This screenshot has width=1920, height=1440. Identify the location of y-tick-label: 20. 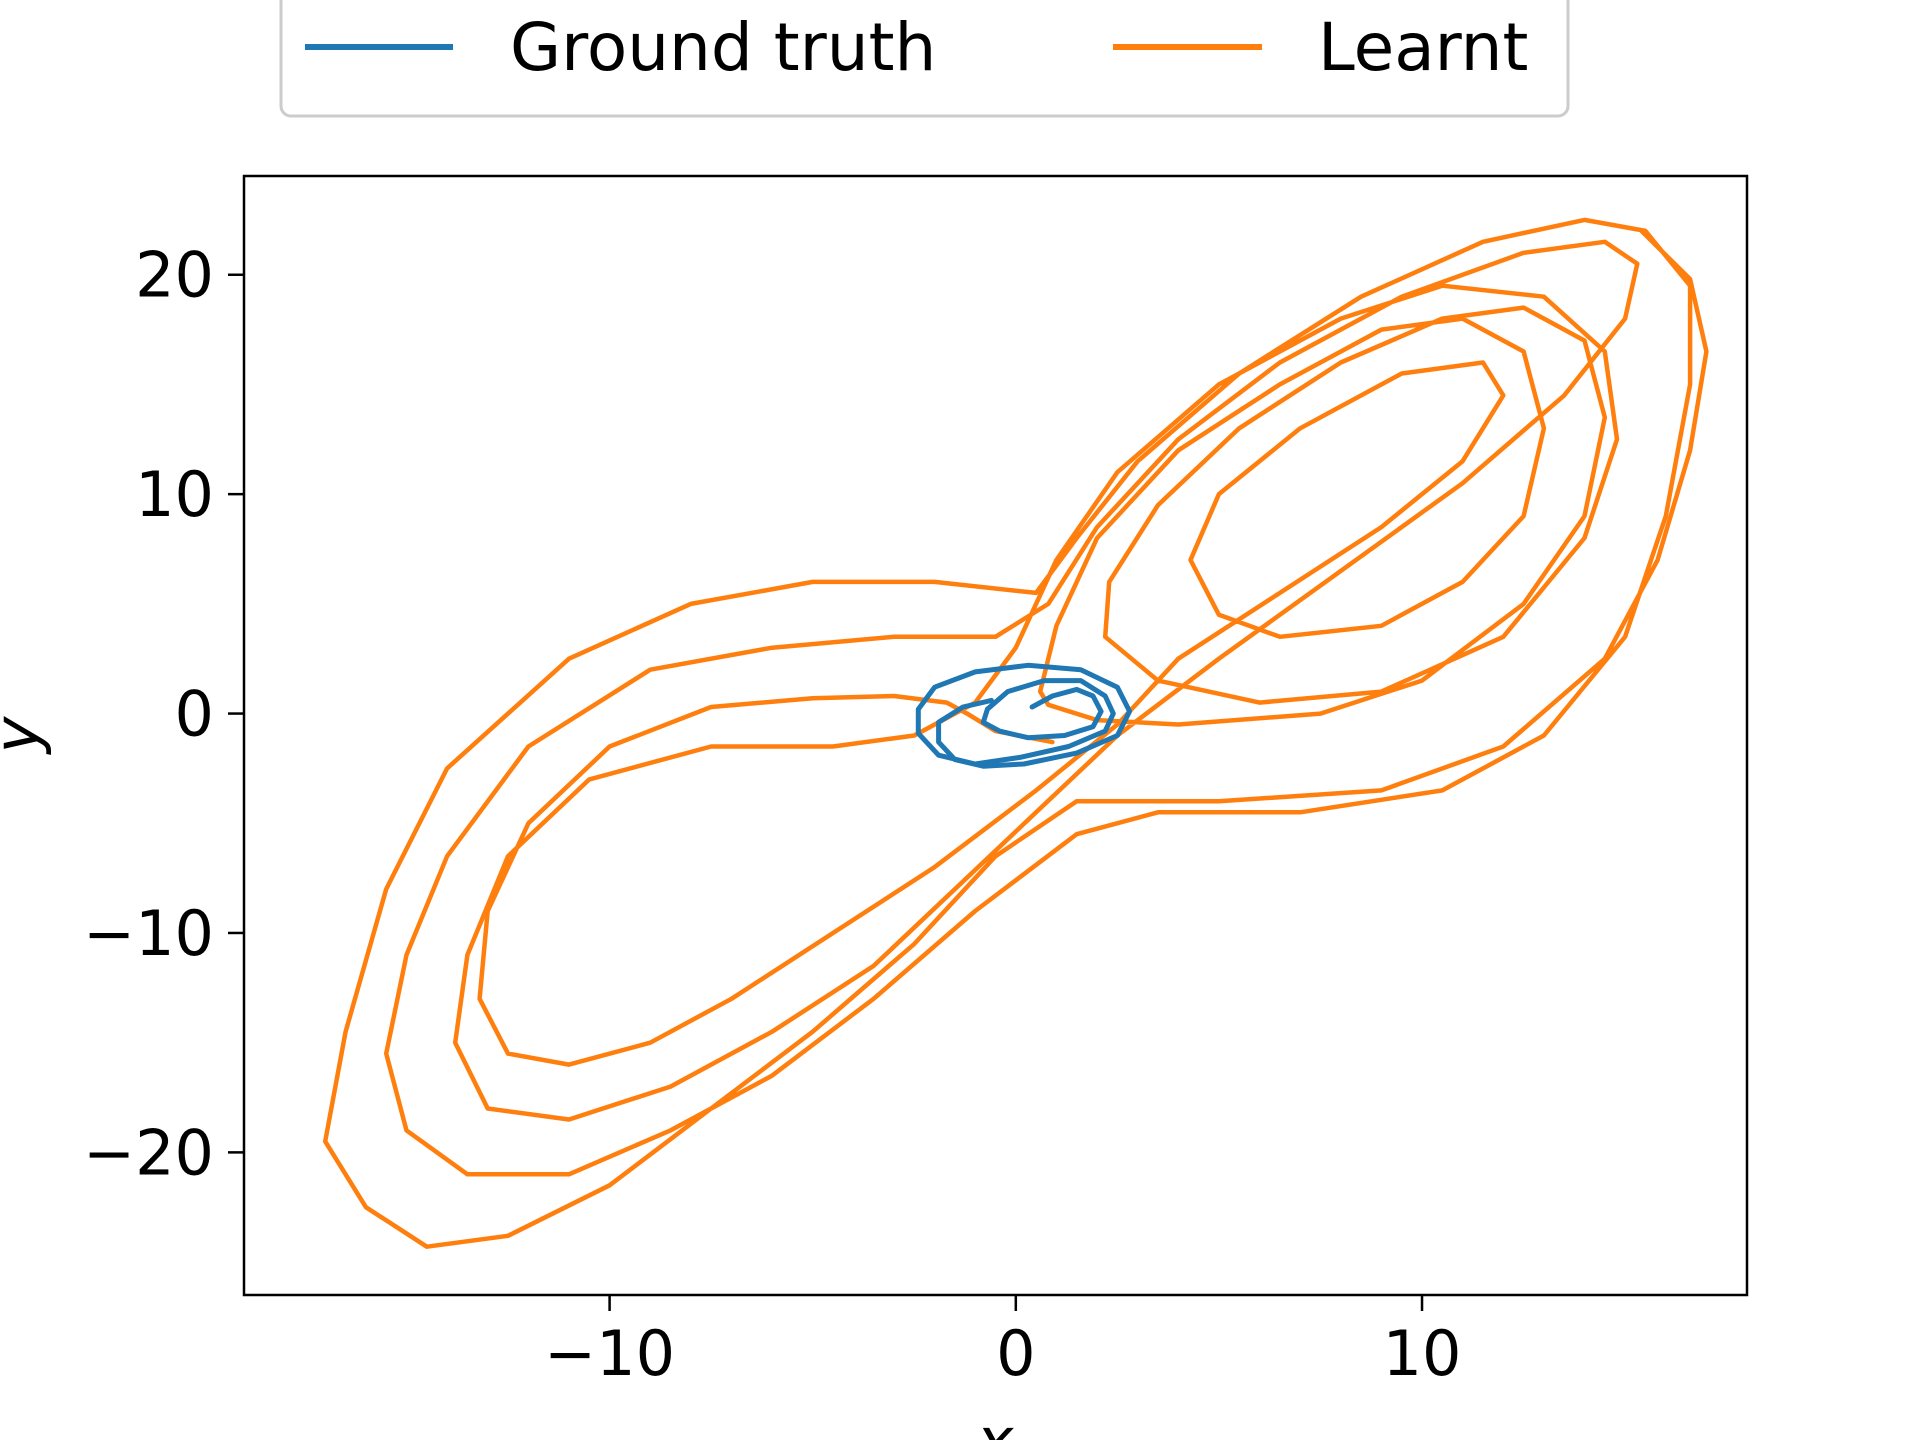
(174, 275).